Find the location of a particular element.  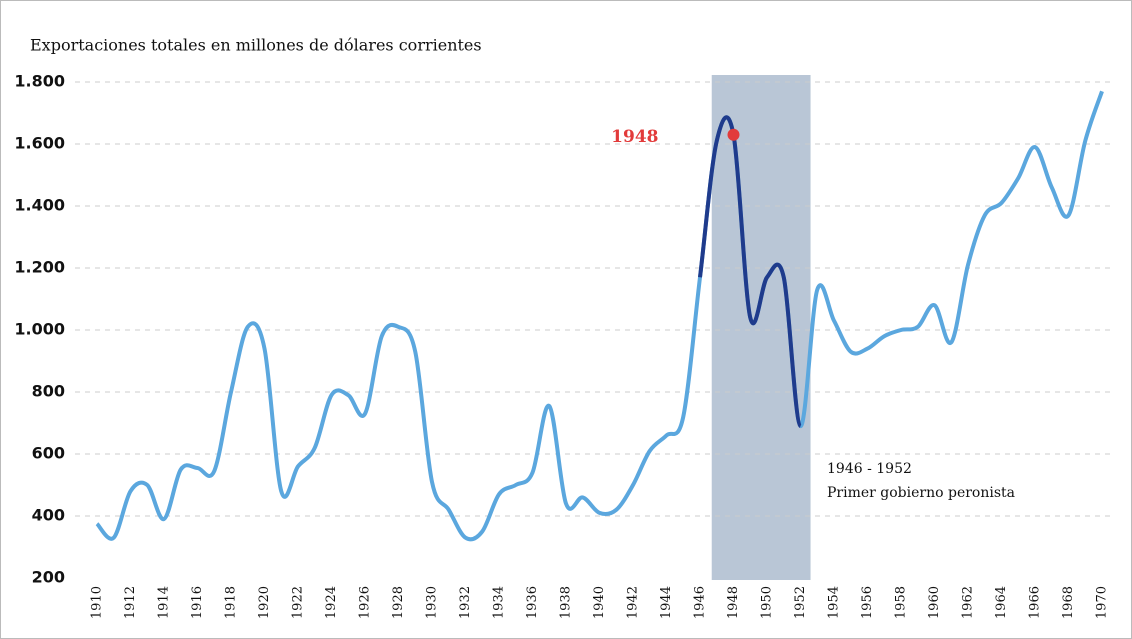

x-tick-label: 1914 is located at coordinates (164, 602).